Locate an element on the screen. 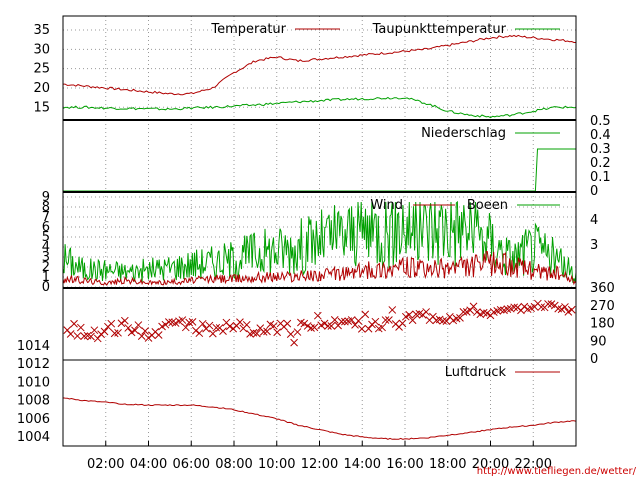  xtick-20:00: 20:00 is located at coordinates (490, 464).